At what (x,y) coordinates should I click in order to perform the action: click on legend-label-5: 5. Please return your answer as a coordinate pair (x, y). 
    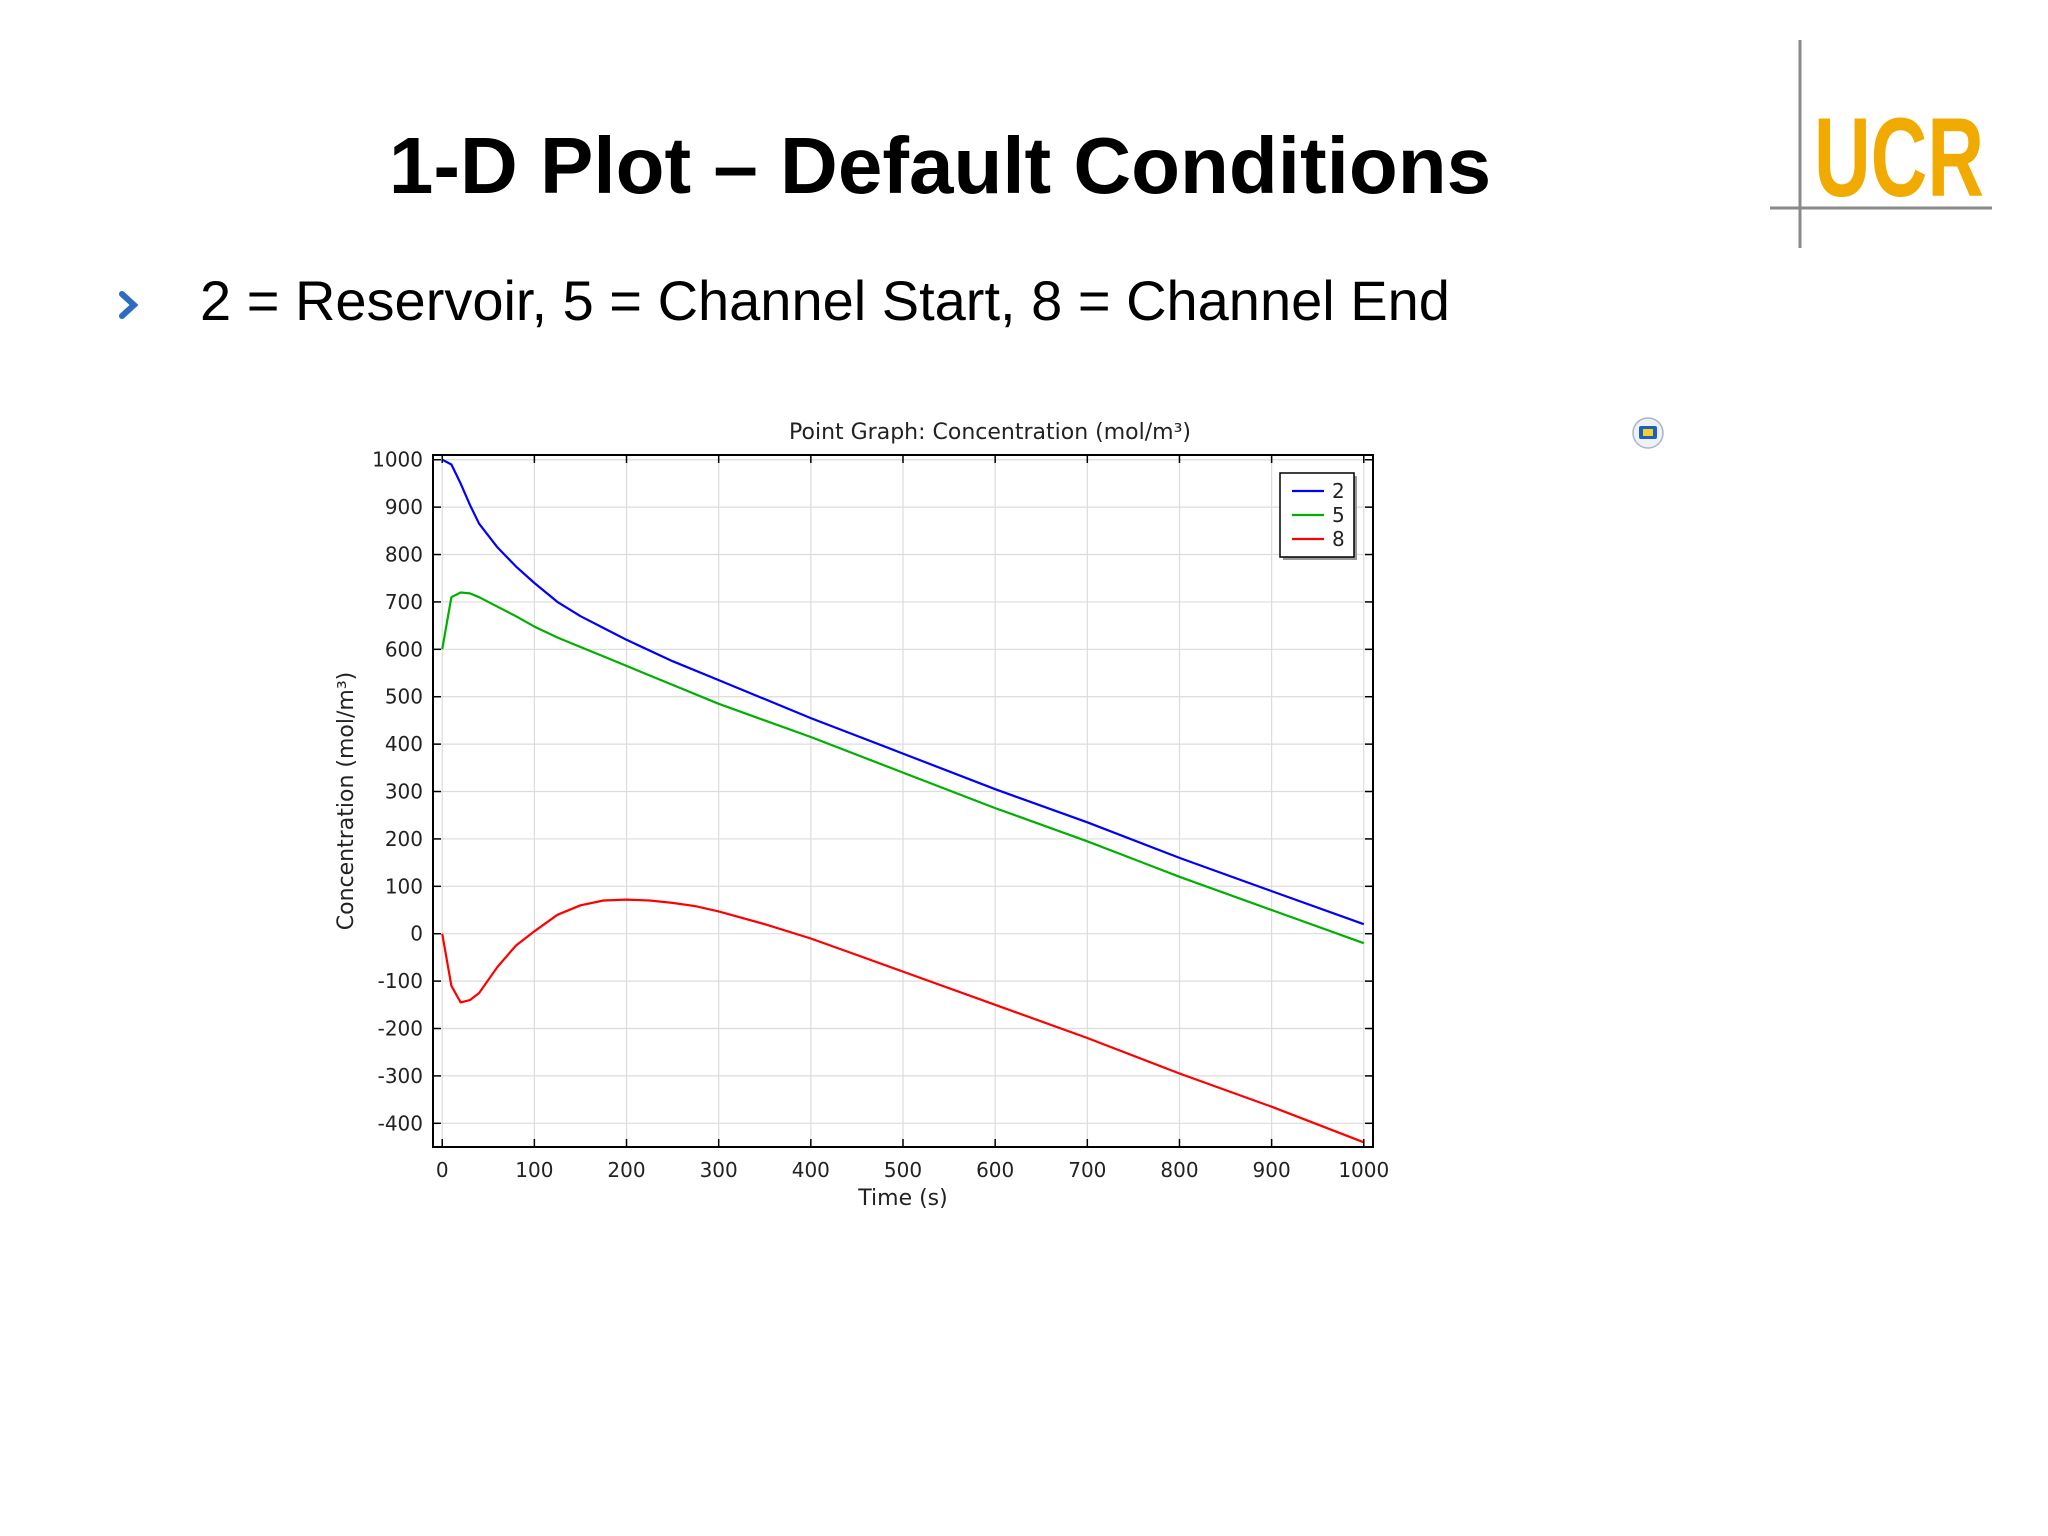
    Looking at the image, I should click on (1338, 515).